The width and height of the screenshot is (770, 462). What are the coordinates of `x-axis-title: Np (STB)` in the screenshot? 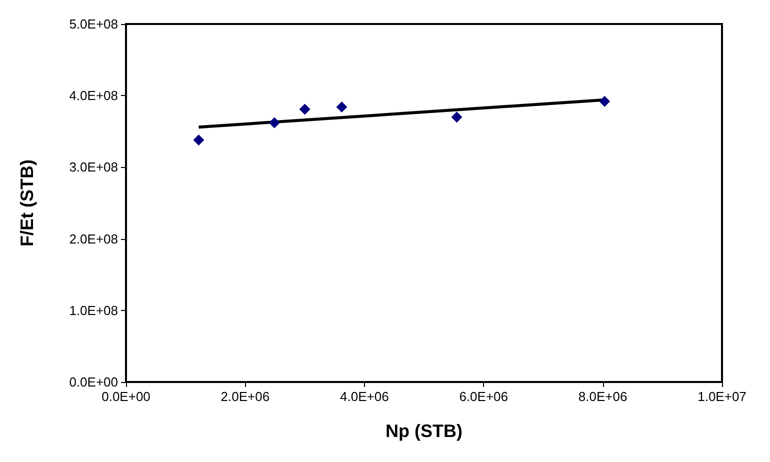 It's located at (424, 431).